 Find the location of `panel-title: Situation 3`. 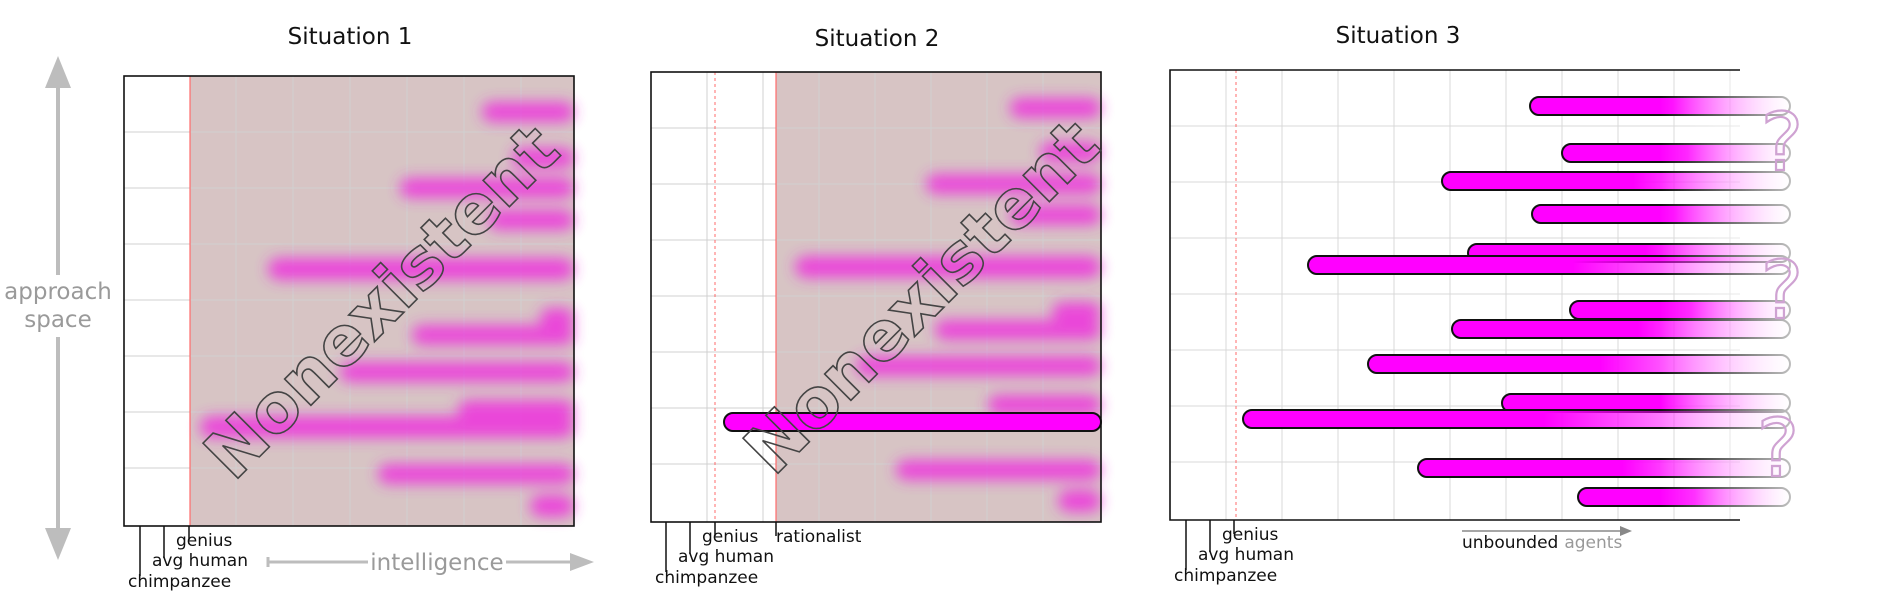

panel-title: Situation 3 is located at coordinates (1398, 36).